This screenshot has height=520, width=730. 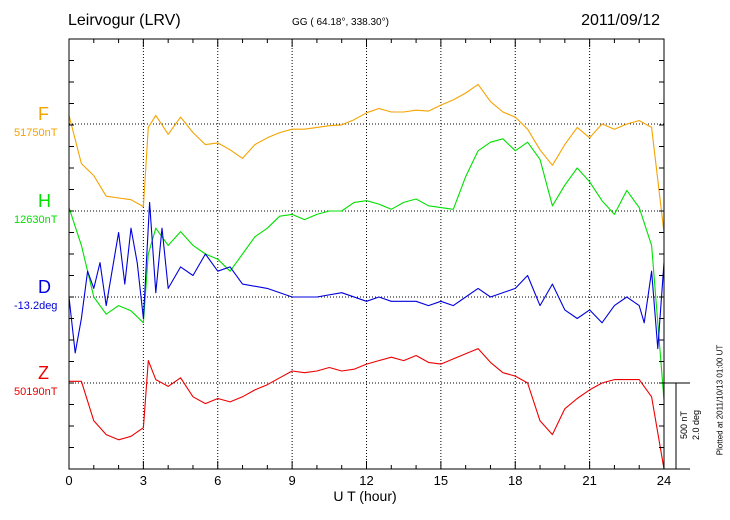 I want to click on x-tick-label: 18, so click(x=515, y=480).